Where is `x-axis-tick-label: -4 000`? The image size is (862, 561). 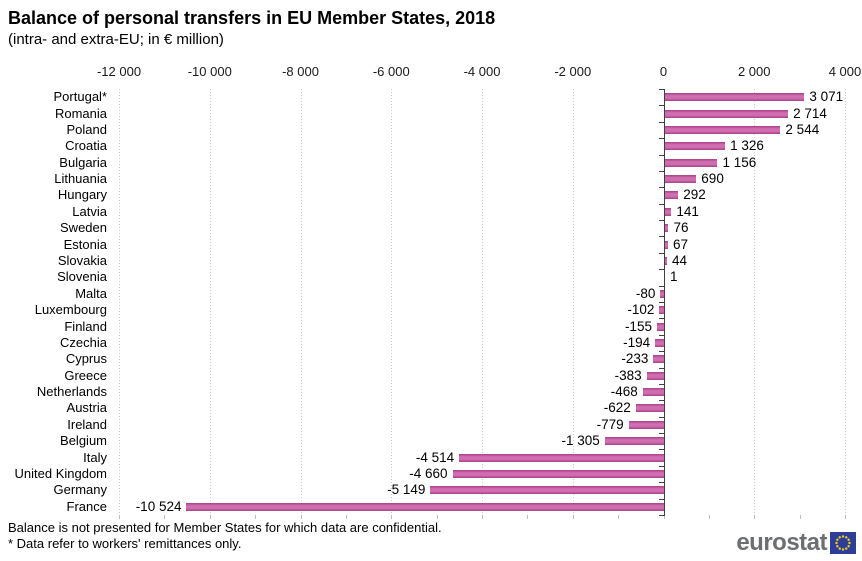 x-axis-tick-label: -4 000 is located at coordinates (482, 71).